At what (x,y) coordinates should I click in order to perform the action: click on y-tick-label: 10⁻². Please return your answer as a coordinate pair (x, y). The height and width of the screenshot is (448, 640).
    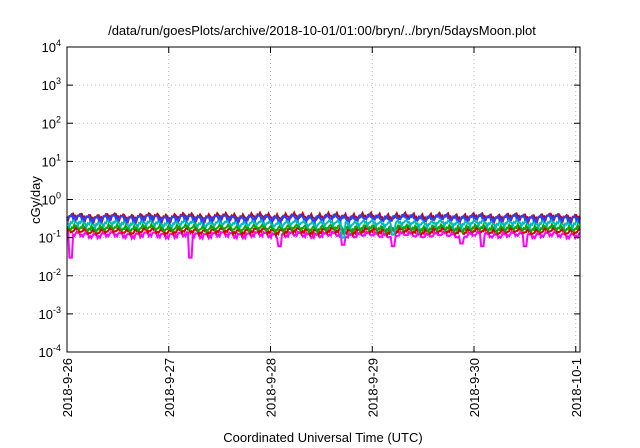
    Looking at the image, I should click on (50, 275).